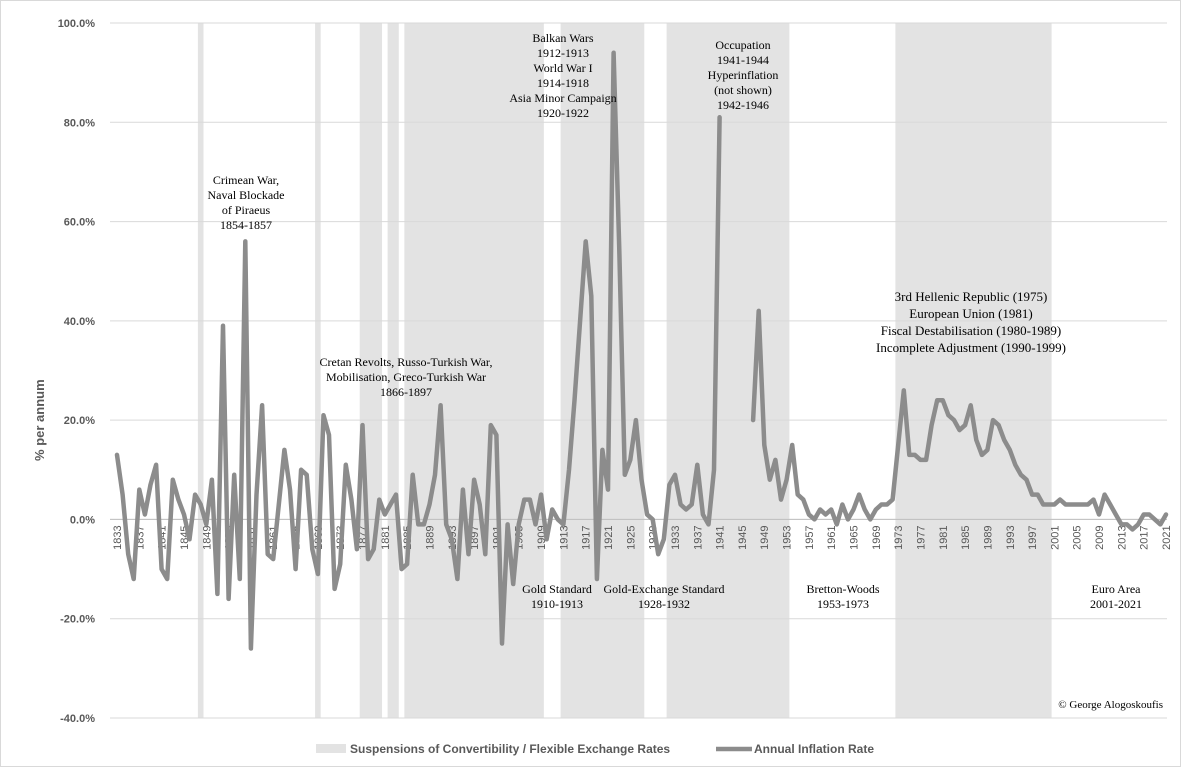  Describe the element at coordinates (1011, 537) in the screenshot. I see `x-tick-label: 1993` at that location.